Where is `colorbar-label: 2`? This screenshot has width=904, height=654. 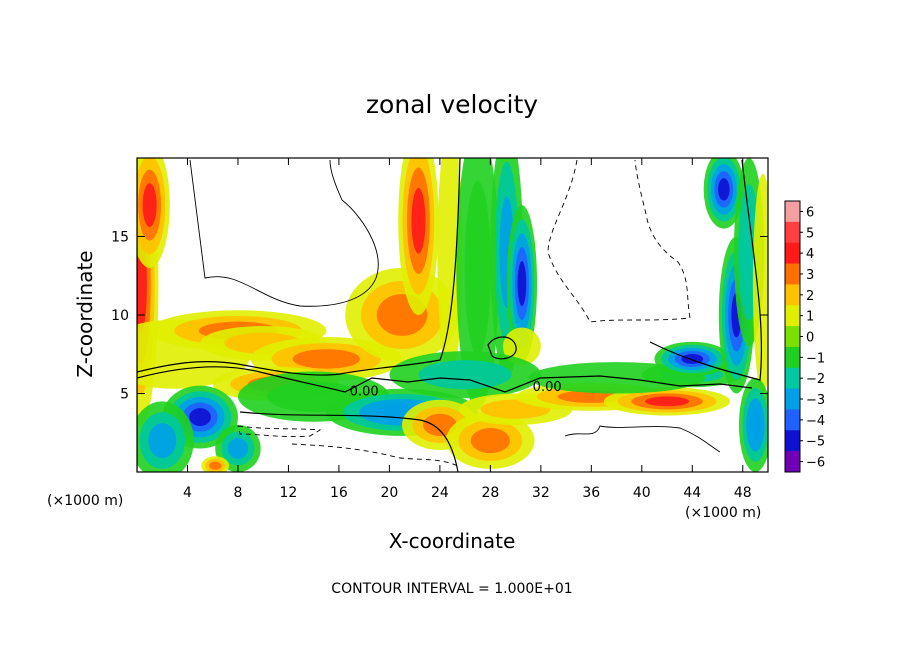 colorbar-label: 2 is located at coordinates (810, 296).